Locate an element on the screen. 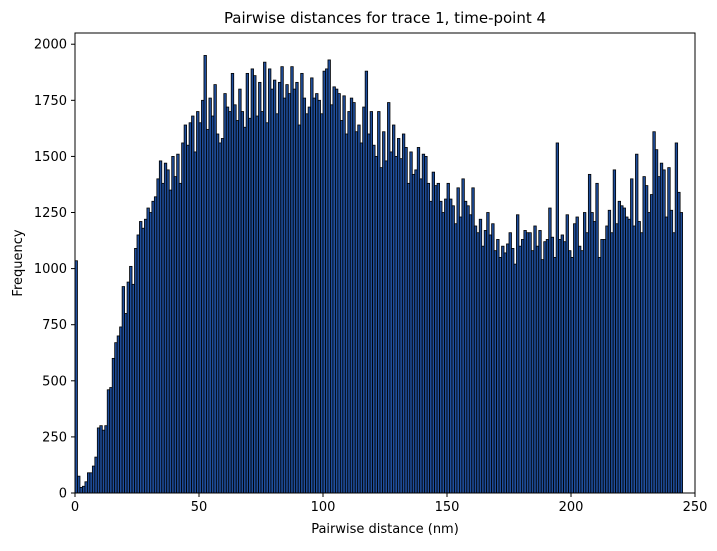 This screenshot has width=717, height=551. y-tick-label: 2000 is located at coordinates (50, 45).